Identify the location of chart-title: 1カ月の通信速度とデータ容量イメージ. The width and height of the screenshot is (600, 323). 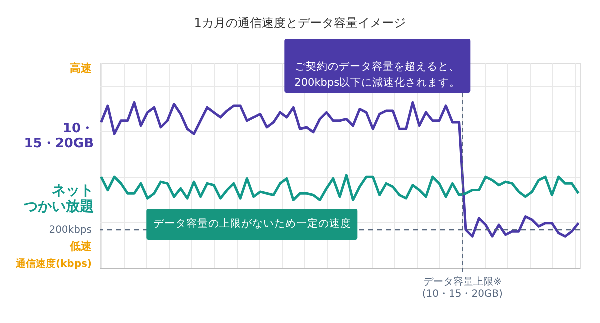
(300, 23).